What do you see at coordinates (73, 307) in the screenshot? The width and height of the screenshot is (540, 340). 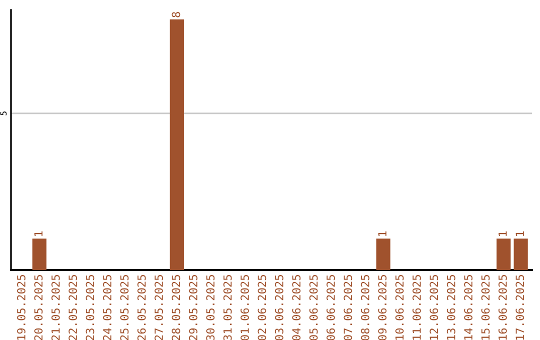 I see `x-tick-label: 22.05.2025` at bounding box center [73, 307].